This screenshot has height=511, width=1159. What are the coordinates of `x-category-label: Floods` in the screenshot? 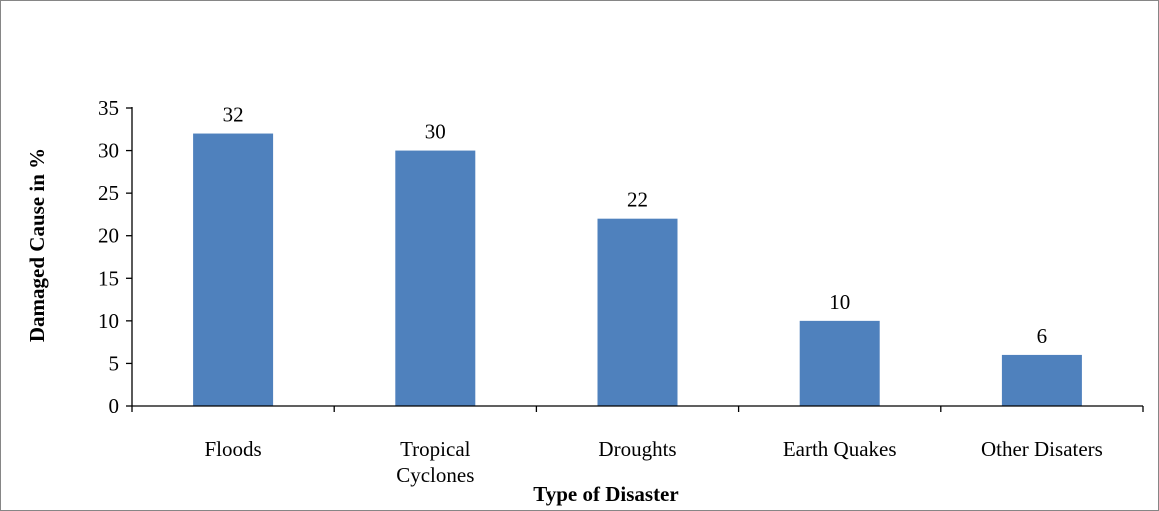 It's located at (233, 449).